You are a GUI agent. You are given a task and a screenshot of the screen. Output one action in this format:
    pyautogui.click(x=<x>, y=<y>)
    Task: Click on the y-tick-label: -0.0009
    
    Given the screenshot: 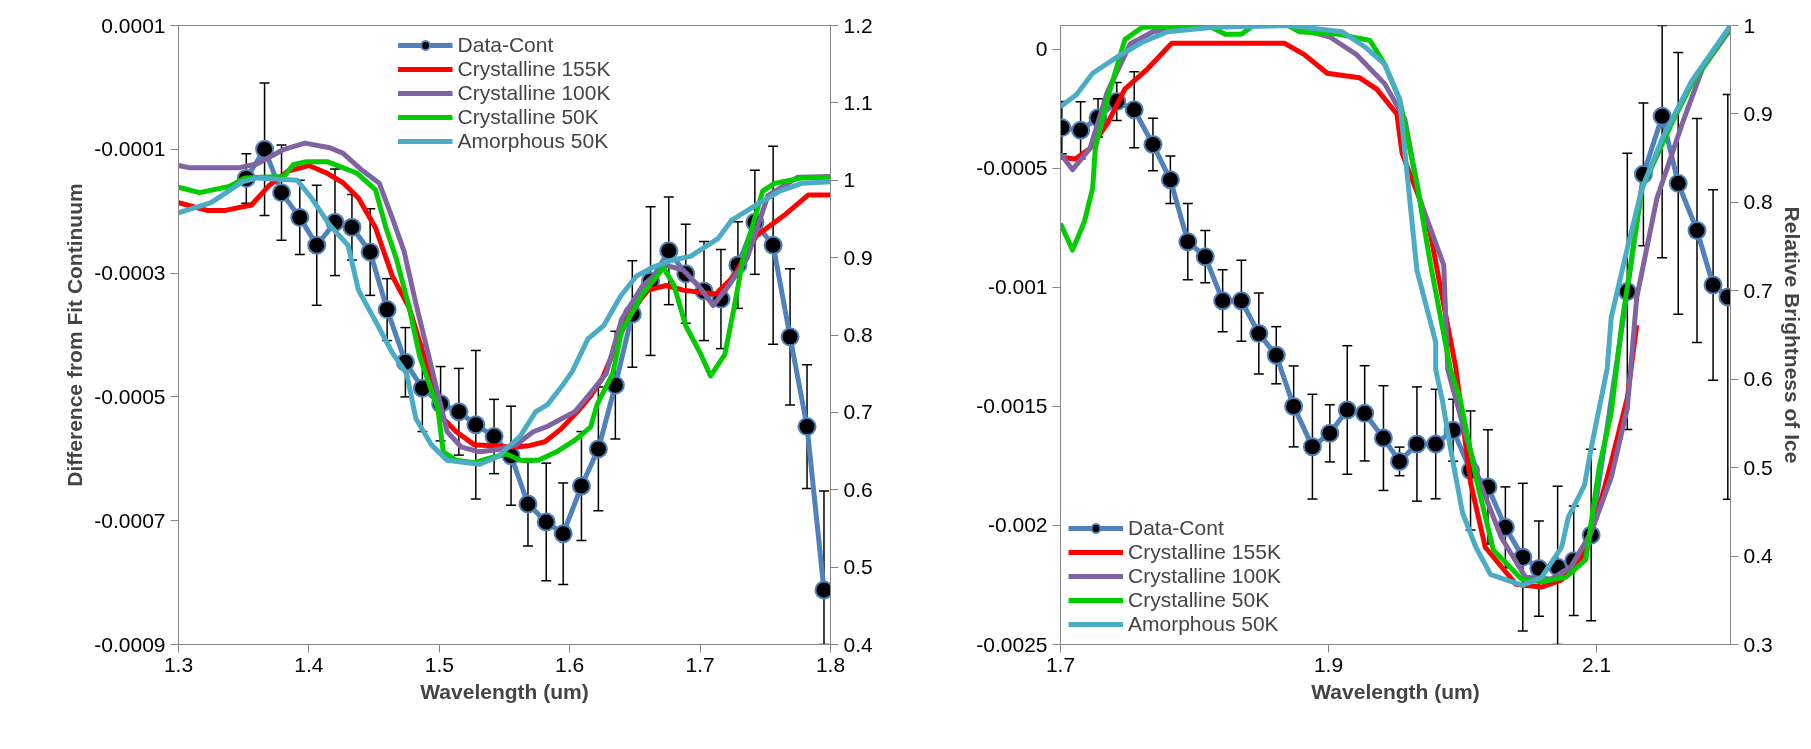 What is the action you would take?
    pyautogui.click(x=130, y=644)
    